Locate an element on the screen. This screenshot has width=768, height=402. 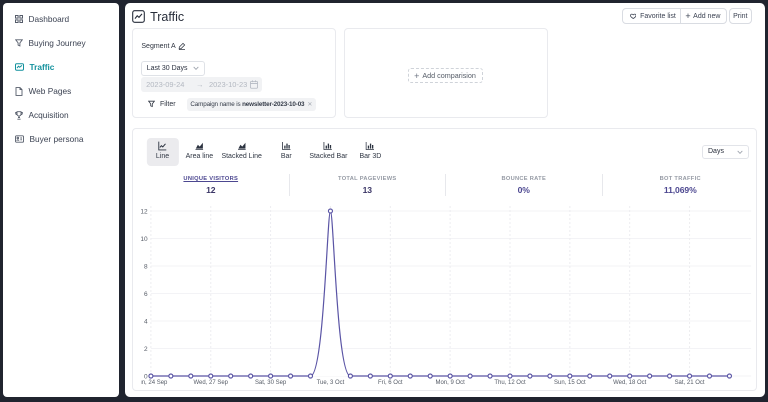
svg-text: 2 is located at coordinates (146, 349).